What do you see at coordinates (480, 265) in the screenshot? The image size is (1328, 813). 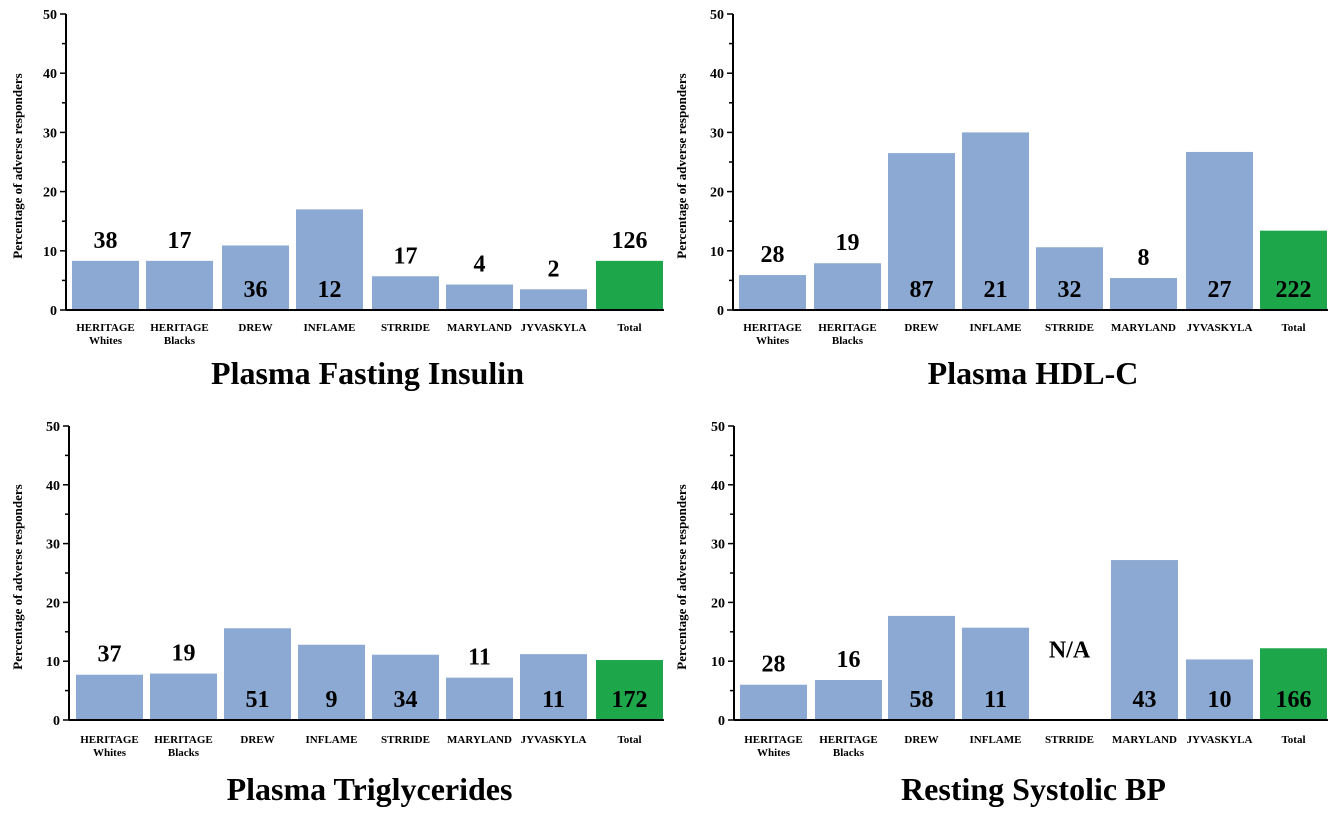 I see `bar-value-label: 4` at bounding box center [480, 265].